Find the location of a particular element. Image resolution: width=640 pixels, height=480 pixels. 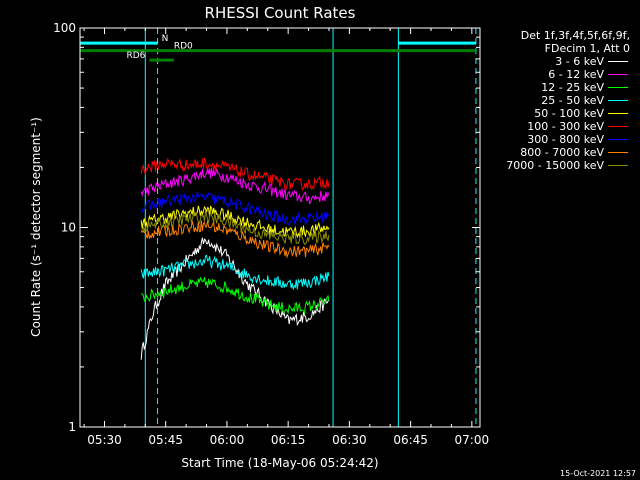

legend-entry-100-300-kev: 100 - 300 keV is located at coordinates (554, 126).